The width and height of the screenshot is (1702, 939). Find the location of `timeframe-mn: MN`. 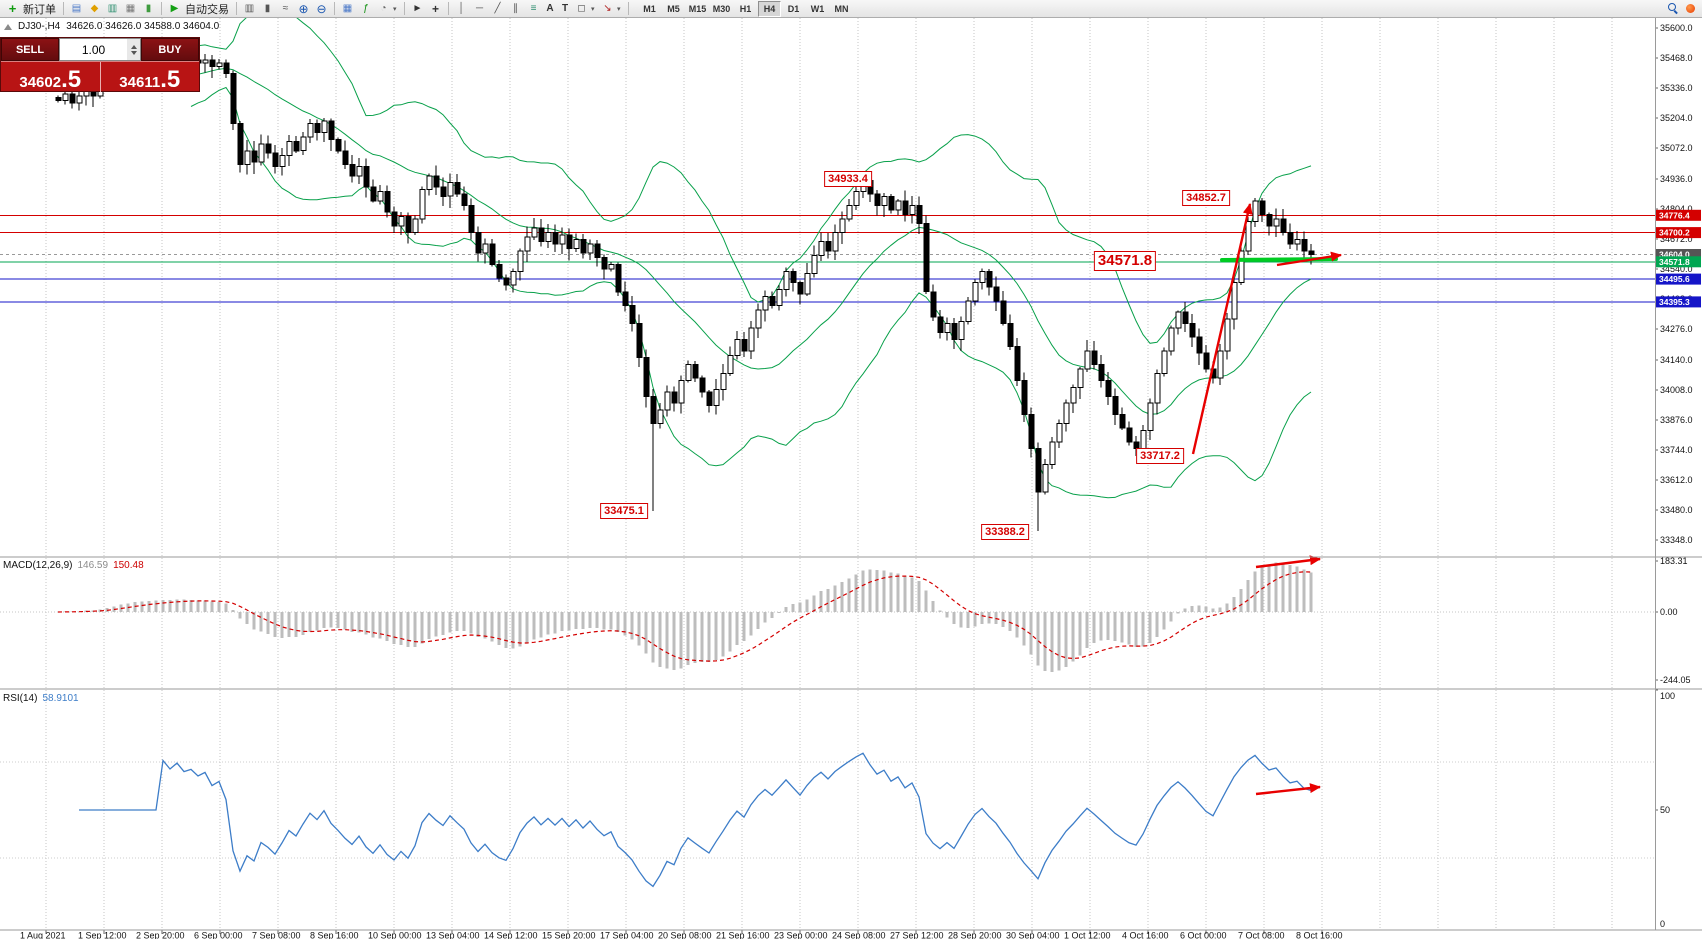

timeframe-mn: MN is located at coordinates (841, 8).